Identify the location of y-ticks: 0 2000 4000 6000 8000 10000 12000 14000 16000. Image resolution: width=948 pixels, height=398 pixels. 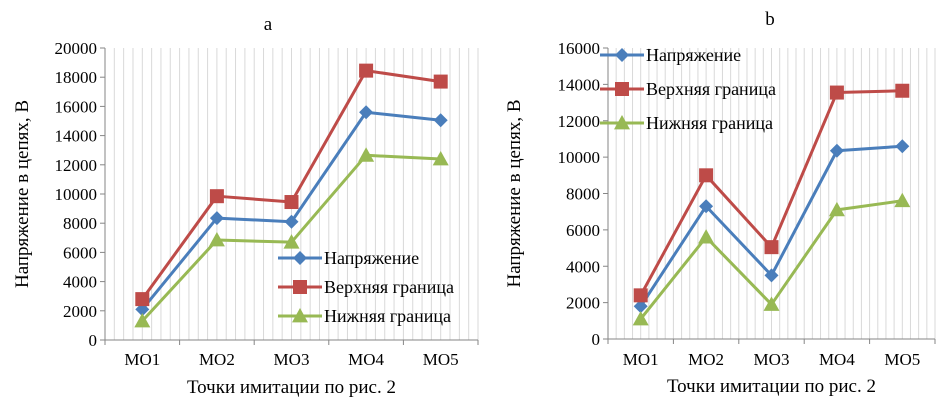
(583, 194).